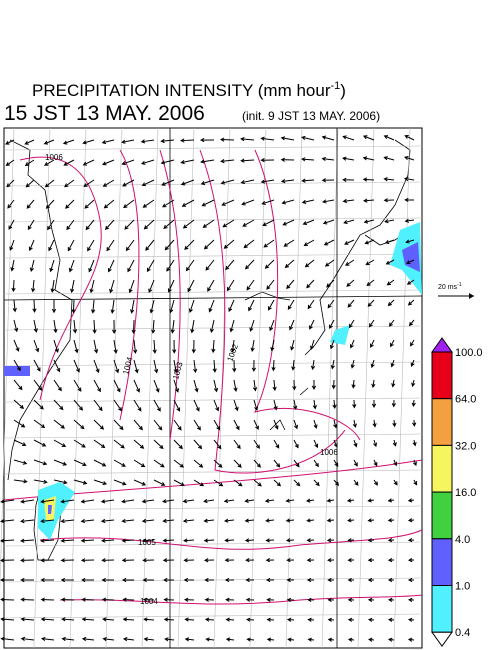  Describe the element at coordinates (469, 353) in the screenshot. I see `colorbar-label: 100.0` at that location.